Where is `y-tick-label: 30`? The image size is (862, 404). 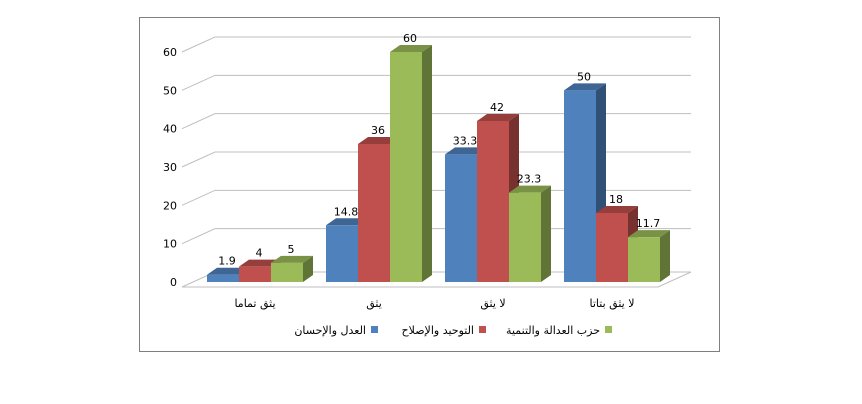 y-tick-label: 30 is located at coordinates (170, 167).